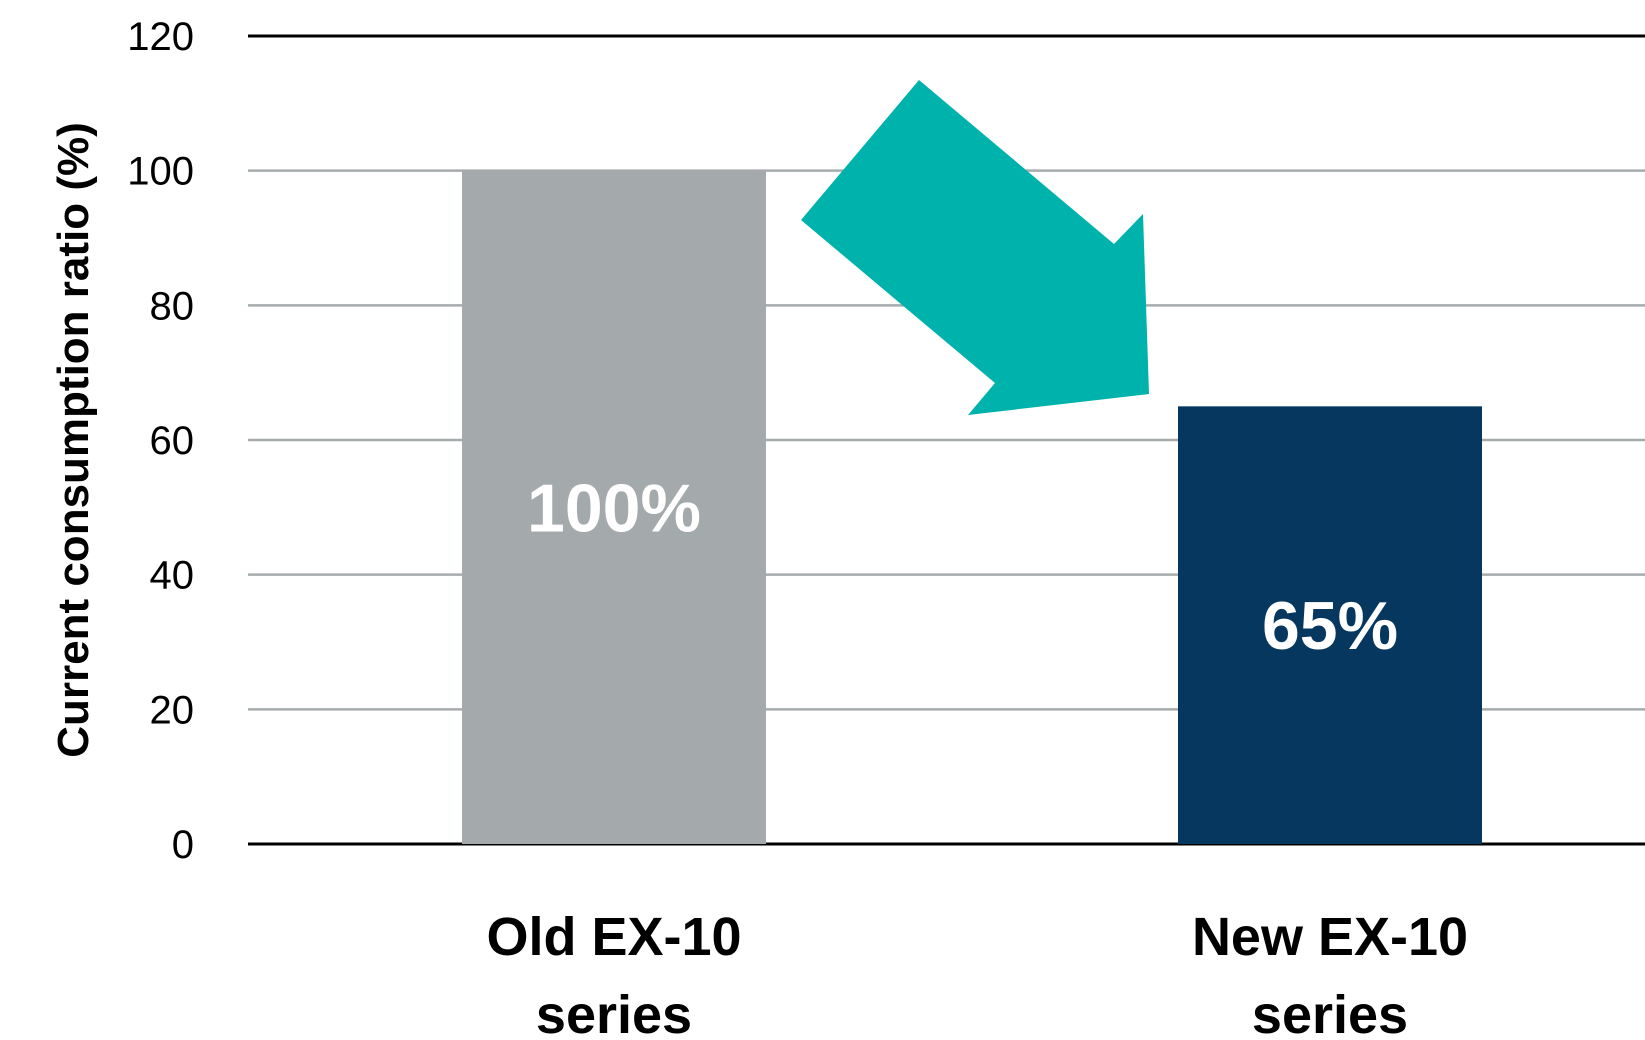  I want to click on arrow-shape, so click(975, 247).